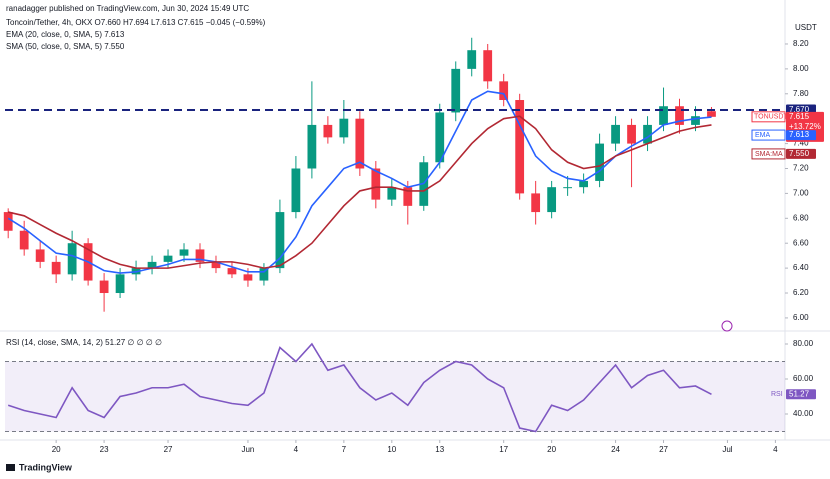 This screenshot has height=479, width=830. I want to click on series-name: RSI, so click(777, 394).